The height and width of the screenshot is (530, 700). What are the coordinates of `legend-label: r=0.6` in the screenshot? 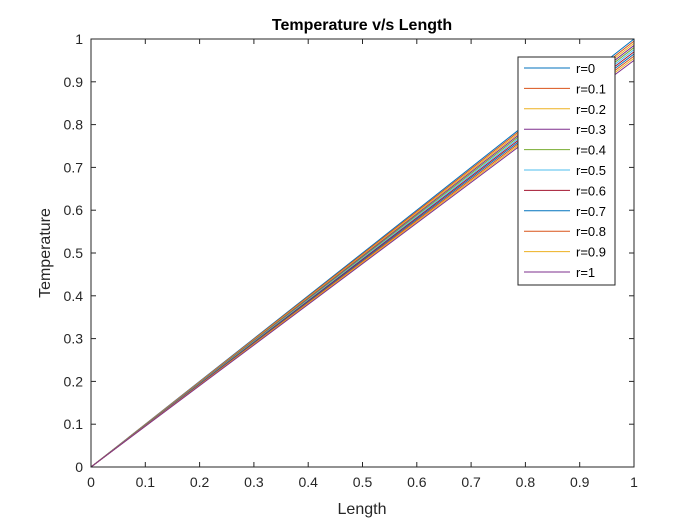 It's located at (591, 190).